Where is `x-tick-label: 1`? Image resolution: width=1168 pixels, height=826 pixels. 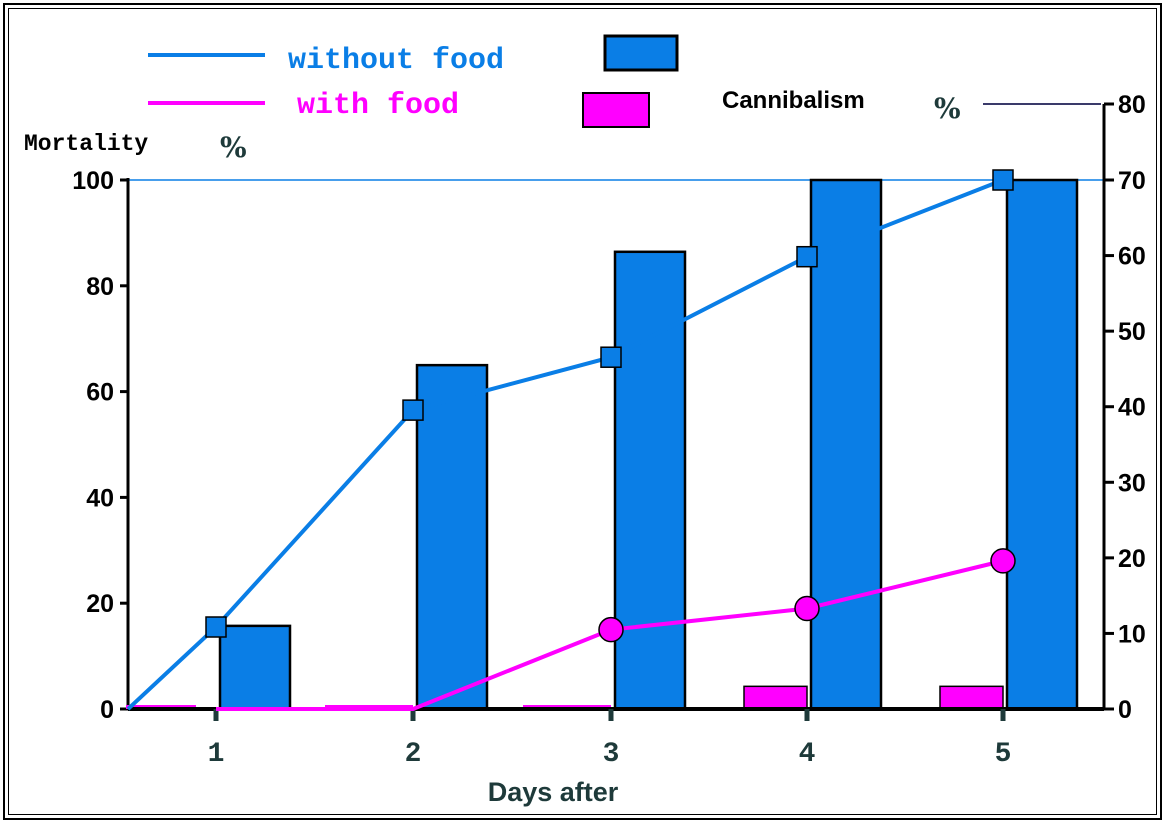
x-tick-label: 1 is located at coordinates (216, 754).